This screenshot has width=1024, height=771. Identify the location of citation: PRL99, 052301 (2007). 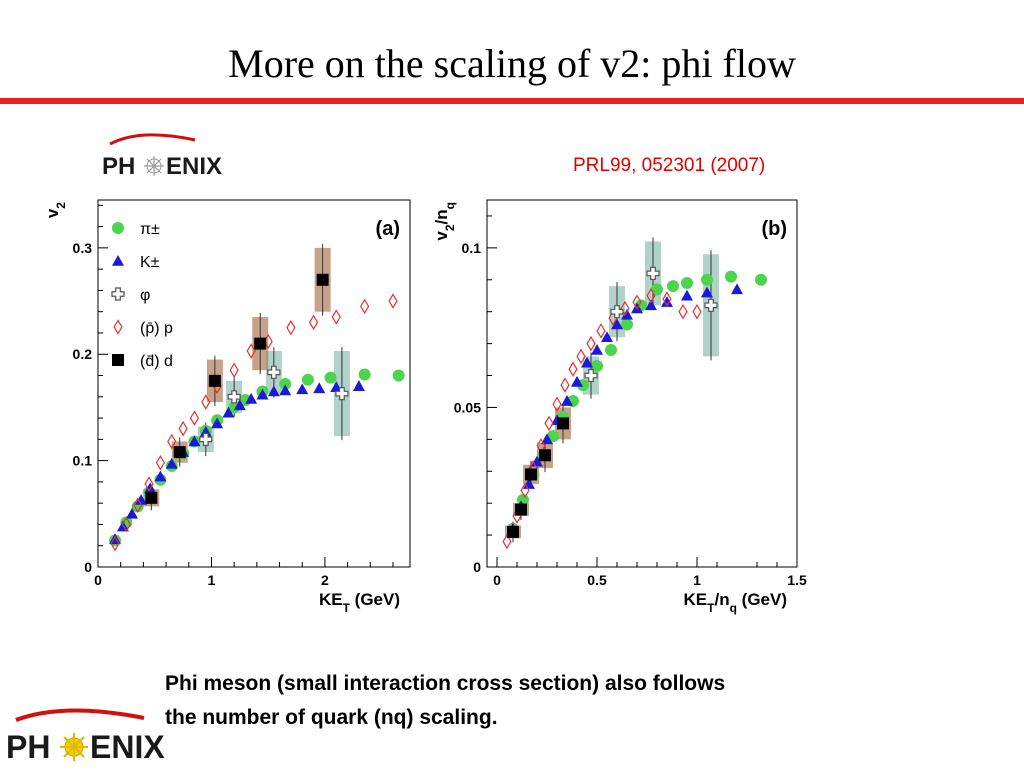
(669, 165).